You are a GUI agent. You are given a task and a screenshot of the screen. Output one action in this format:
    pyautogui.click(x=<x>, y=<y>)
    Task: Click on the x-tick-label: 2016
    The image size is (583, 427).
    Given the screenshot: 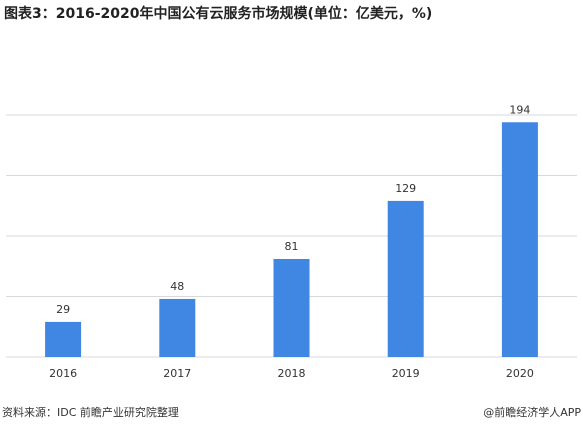 What is the action you would take?
    pyautogui.click(x=63, y=373)
    